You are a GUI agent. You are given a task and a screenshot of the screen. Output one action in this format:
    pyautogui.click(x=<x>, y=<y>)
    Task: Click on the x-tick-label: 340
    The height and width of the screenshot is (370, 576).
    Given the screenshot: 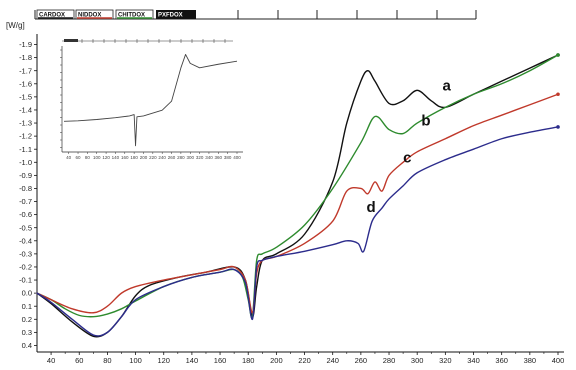 What is the action you would take?
    pyautogui.click(x=473, y=360)
    